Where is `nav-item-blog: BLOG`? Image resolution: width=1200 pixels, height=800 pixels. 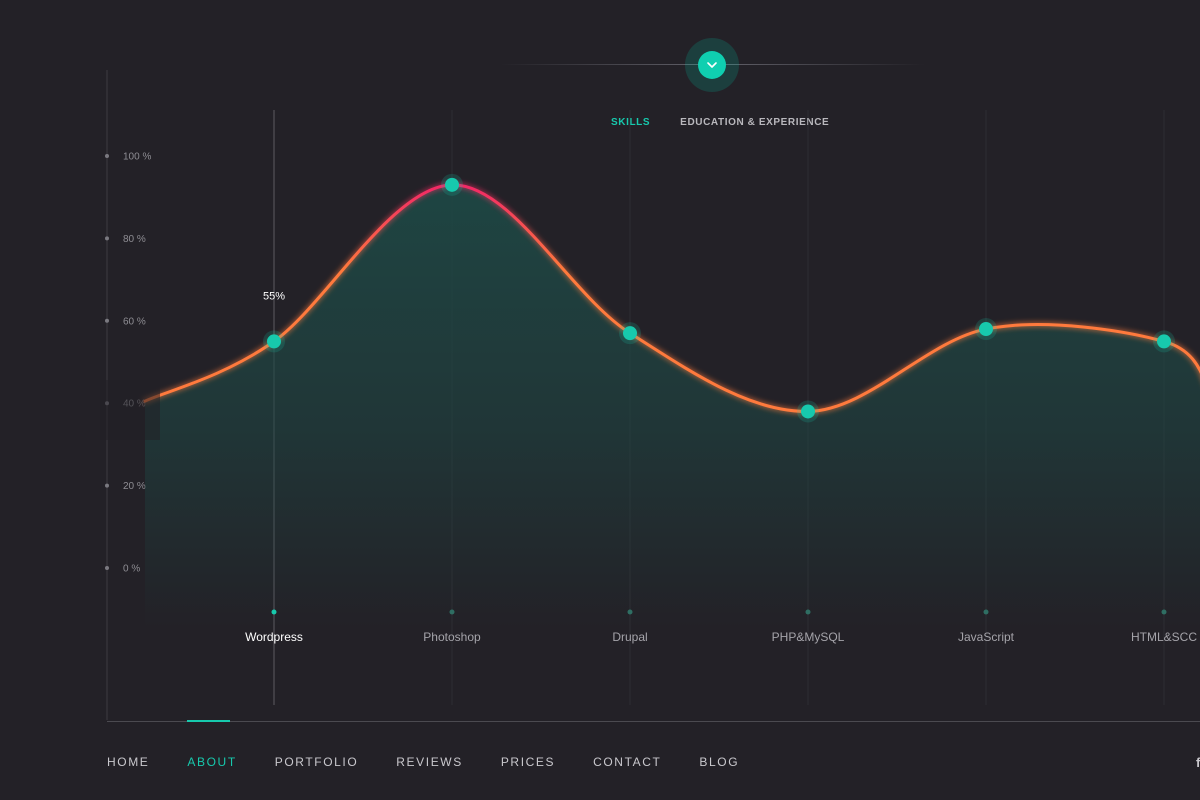
nav-item-blog: BLOG is located at coordinates (719, 762).